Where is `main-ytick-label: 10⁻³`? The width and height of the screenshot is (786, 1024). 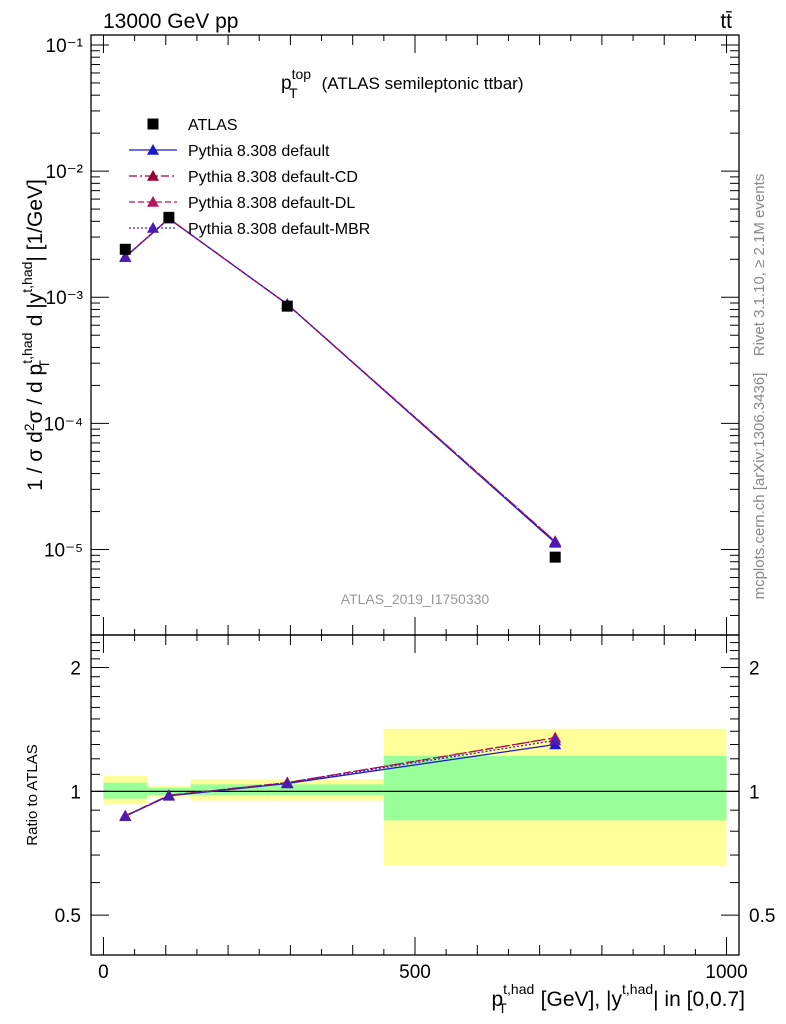 main-ytick-label: 10⁻³ is located at coordinates (65, 298).